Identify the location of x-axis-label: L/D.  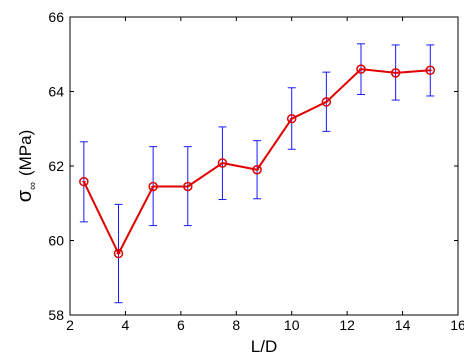
(264, 346).